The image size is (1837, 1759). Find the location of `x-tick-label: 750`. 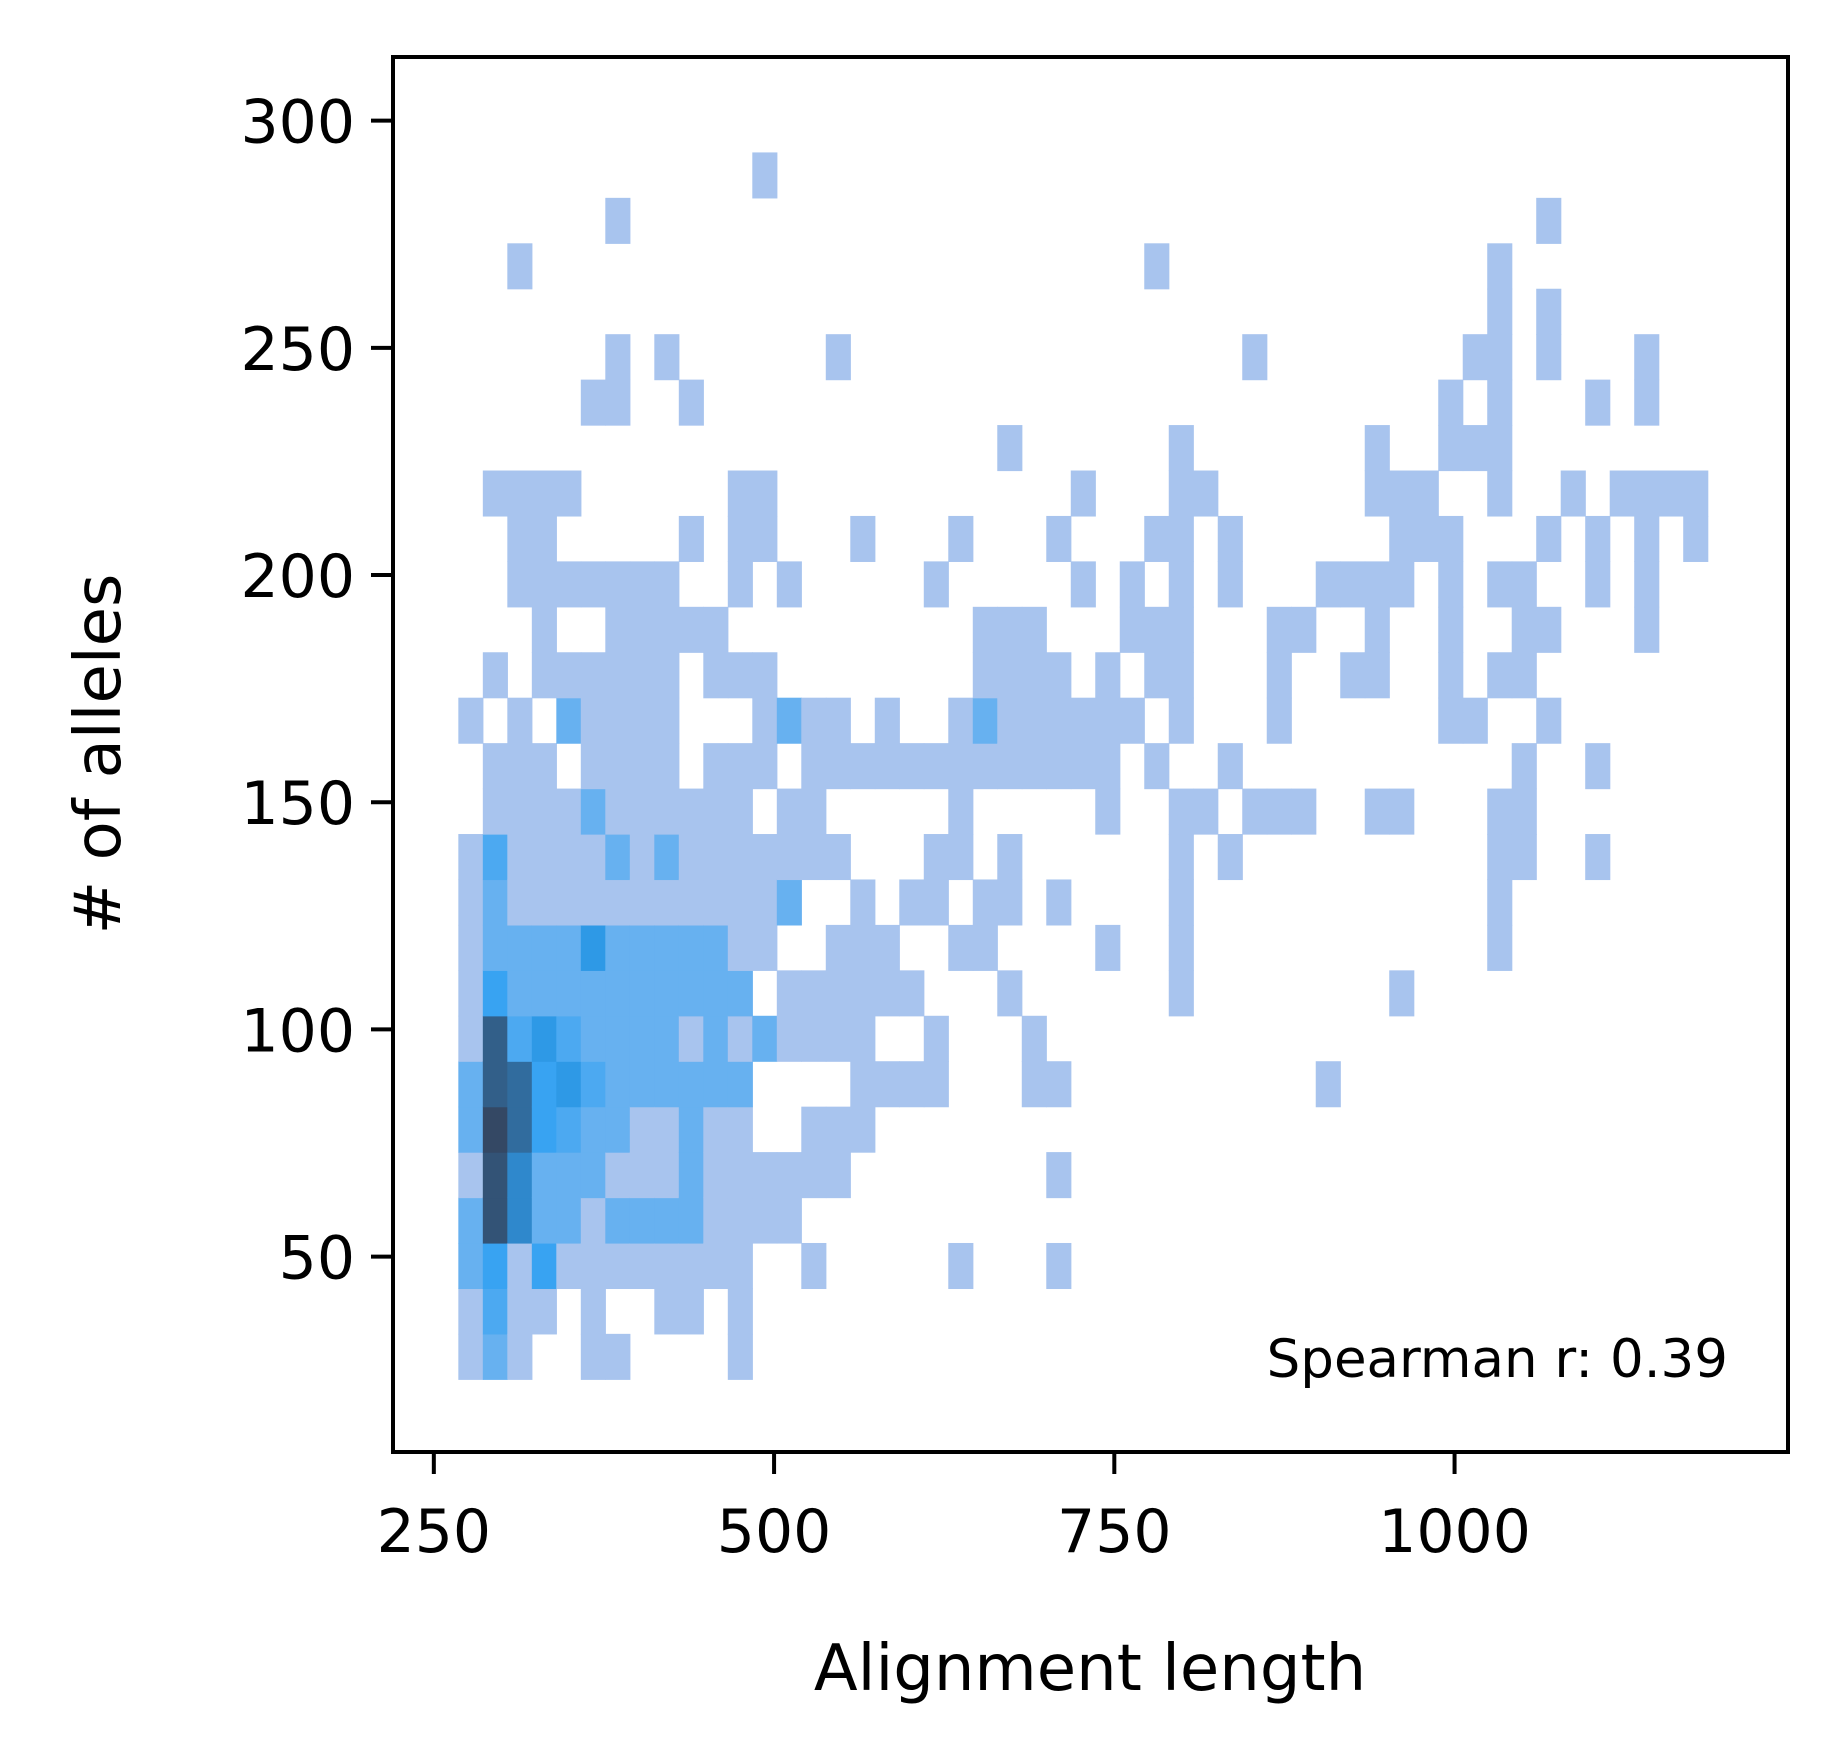

x-tick-label: 750 is located at coordinates (1114, 1532).